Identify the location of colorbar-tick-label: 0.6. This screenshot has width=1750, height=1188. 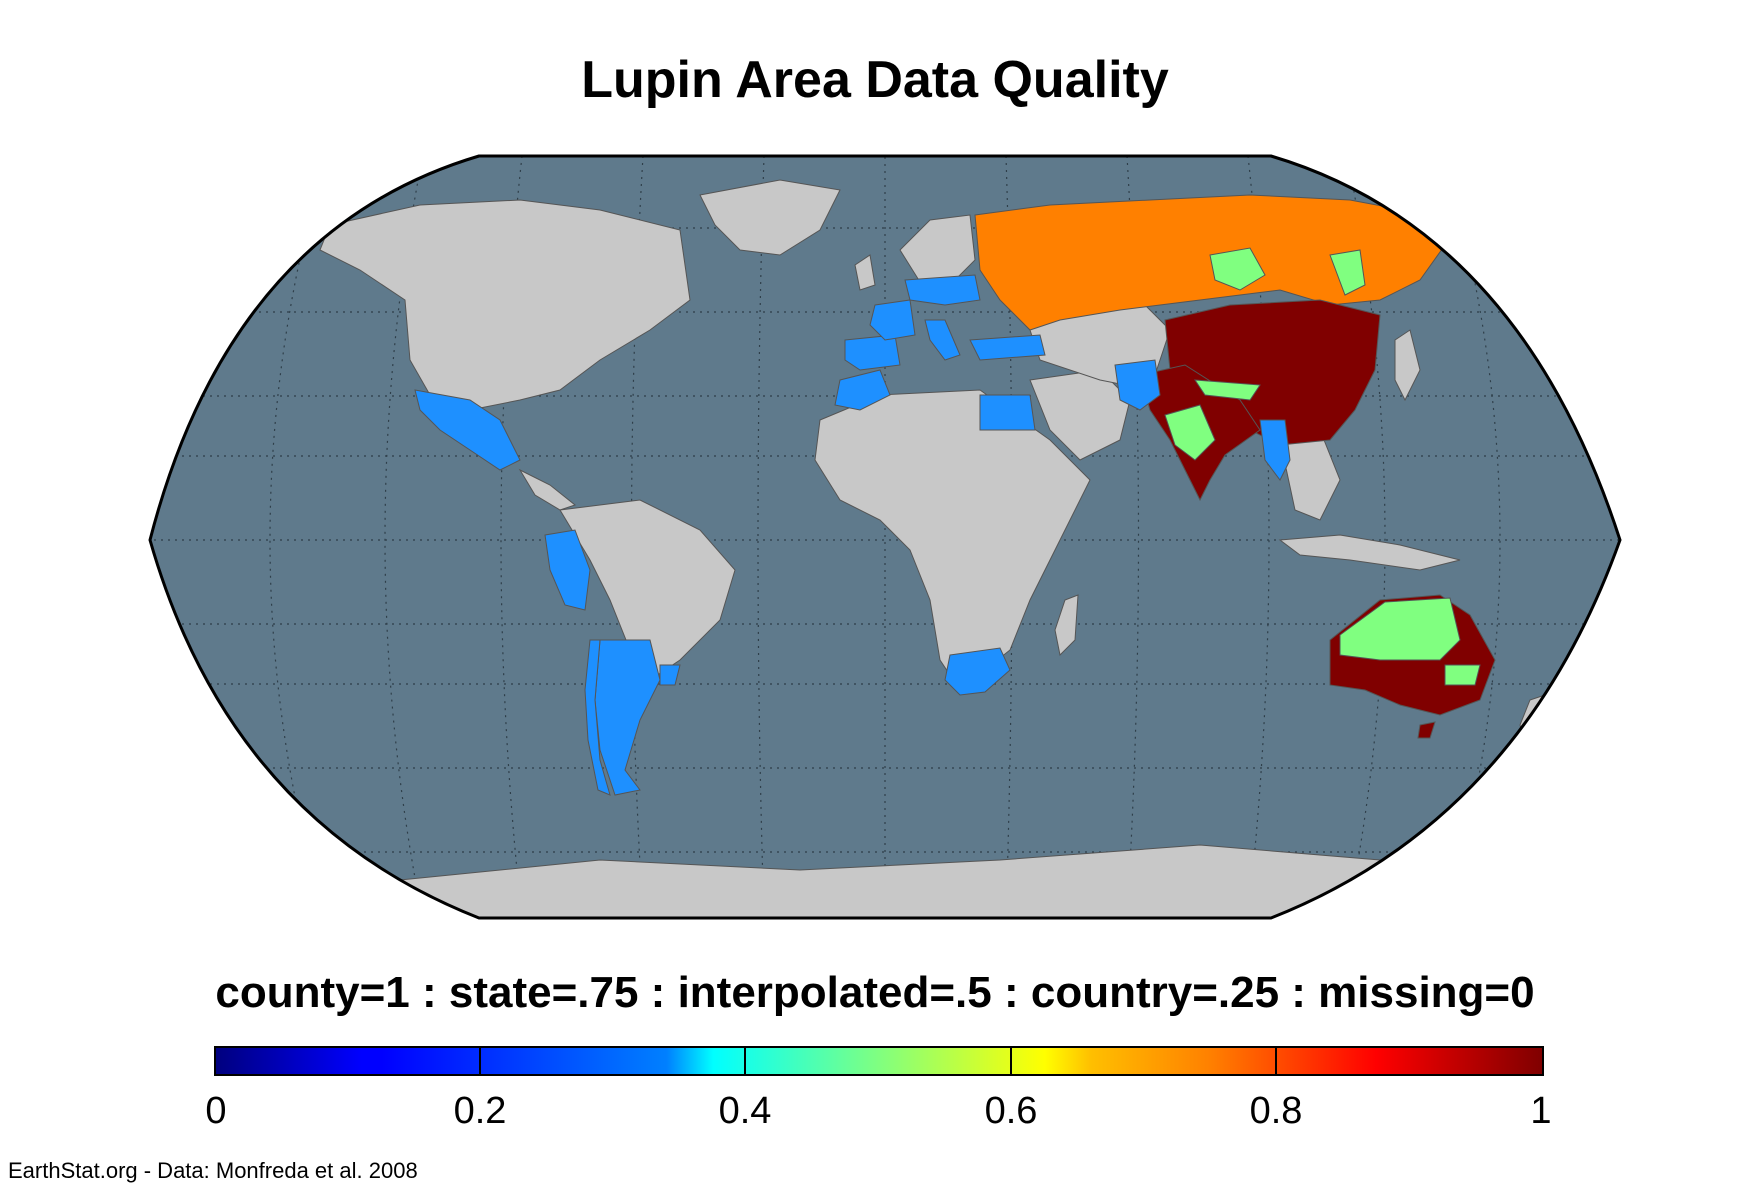
(1011, 1111).